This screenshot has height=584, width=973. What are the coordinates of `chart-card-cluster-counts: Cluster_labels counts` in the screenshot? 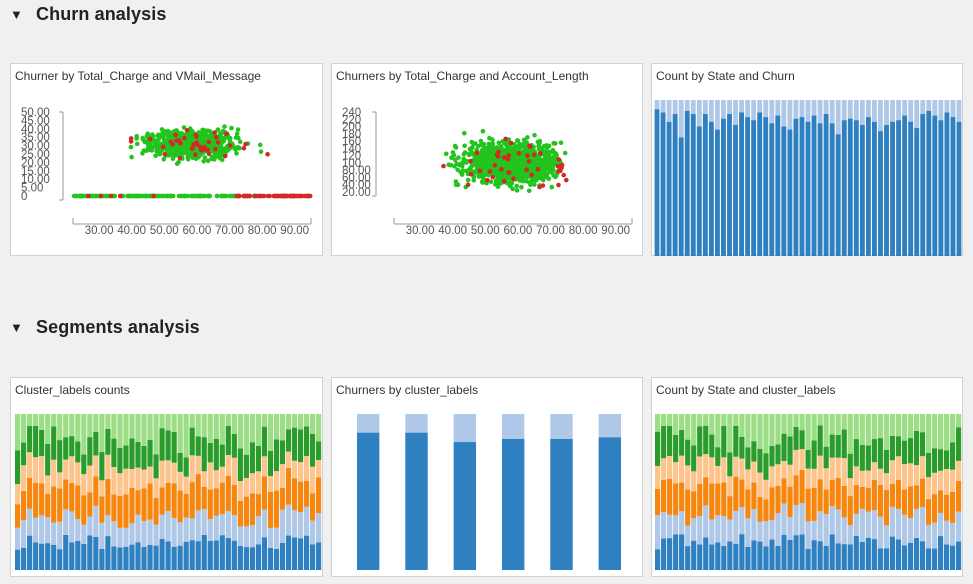 It's located at (166, 477).